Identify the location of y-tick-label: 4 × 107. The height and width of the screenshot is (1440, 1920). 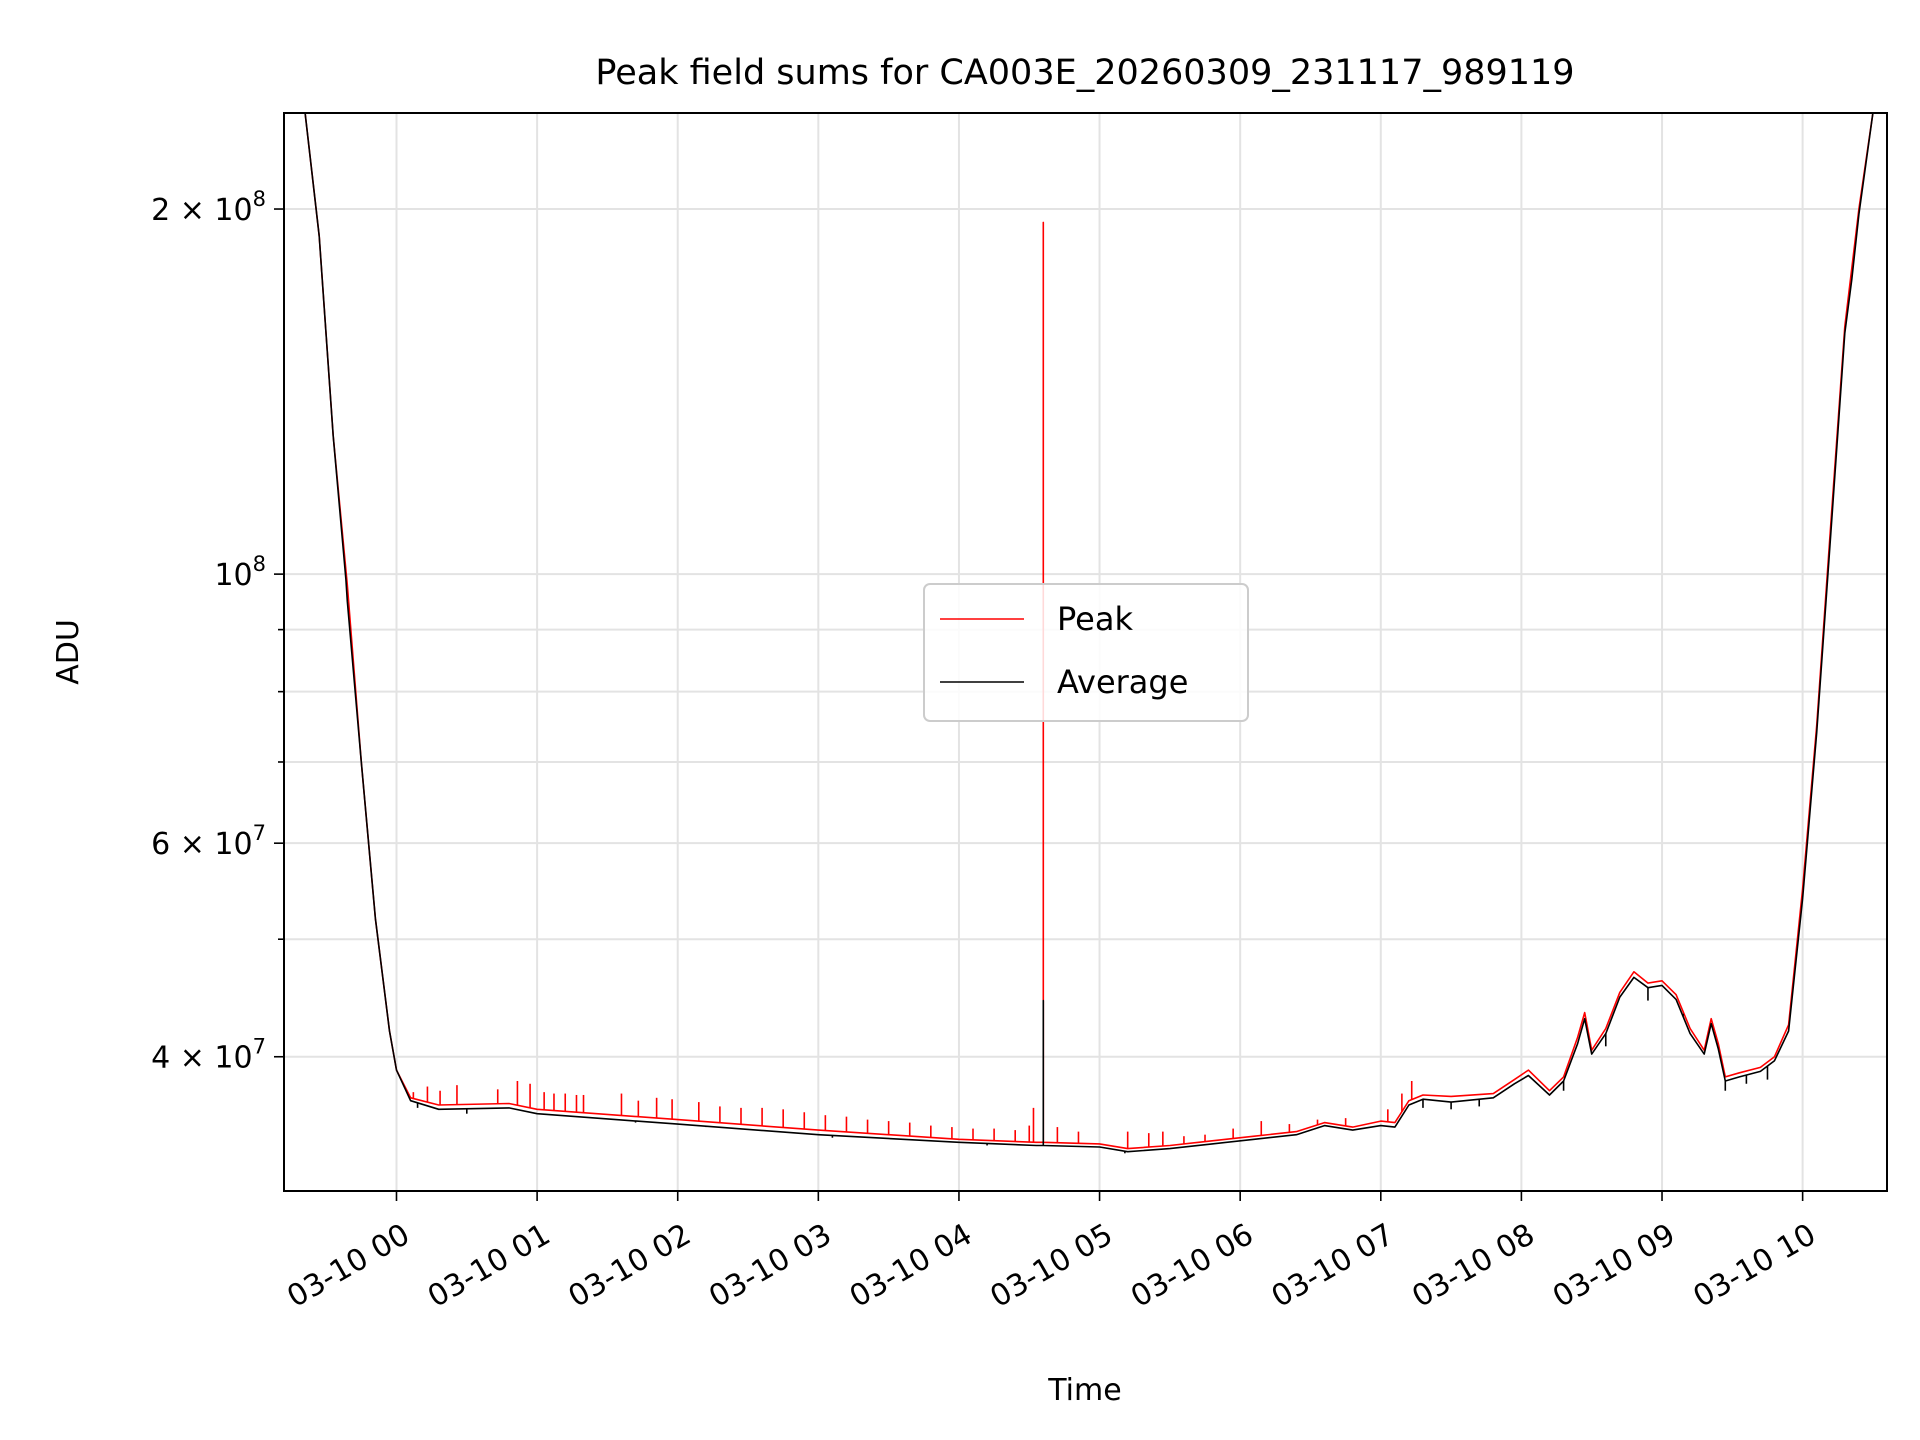
(208, 1055).